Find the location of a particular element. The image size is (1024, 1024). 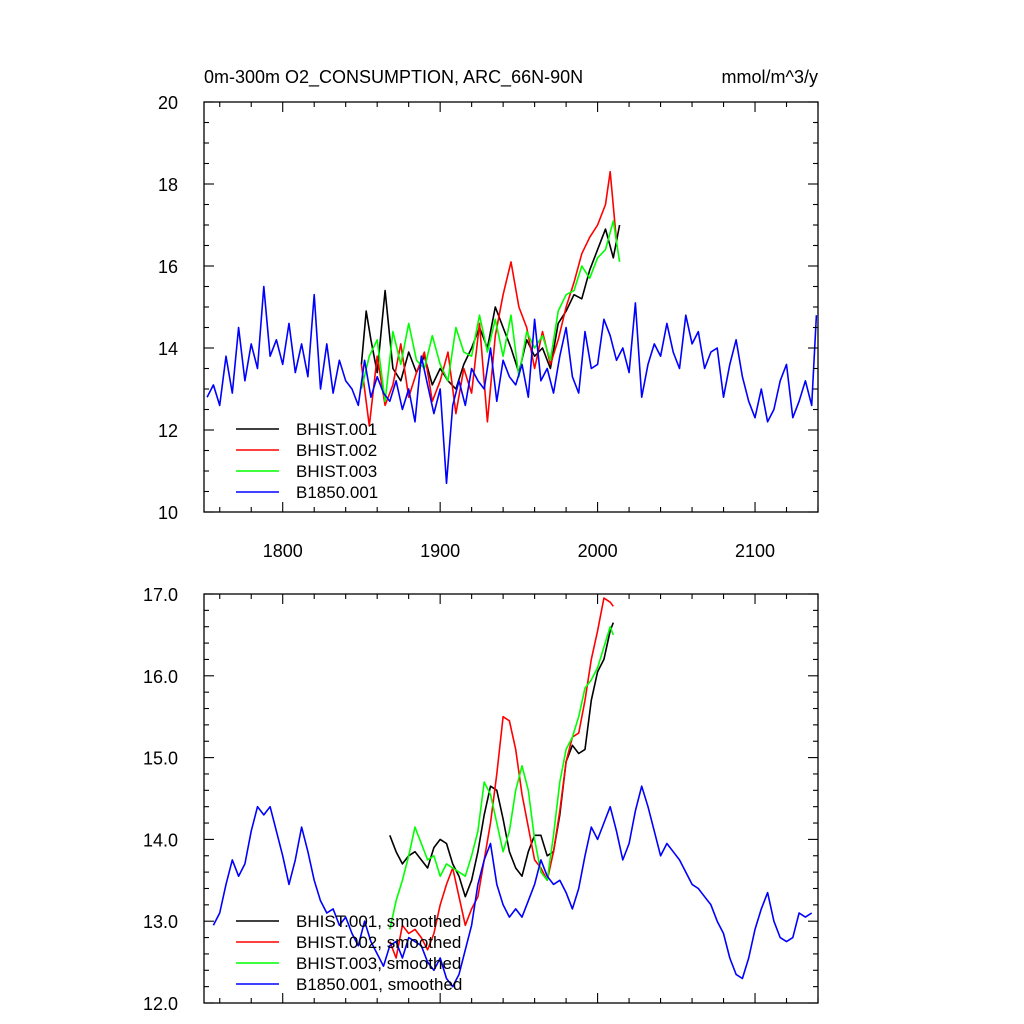

y-tick-label: 13.0 is located at coordinates (160, 922).